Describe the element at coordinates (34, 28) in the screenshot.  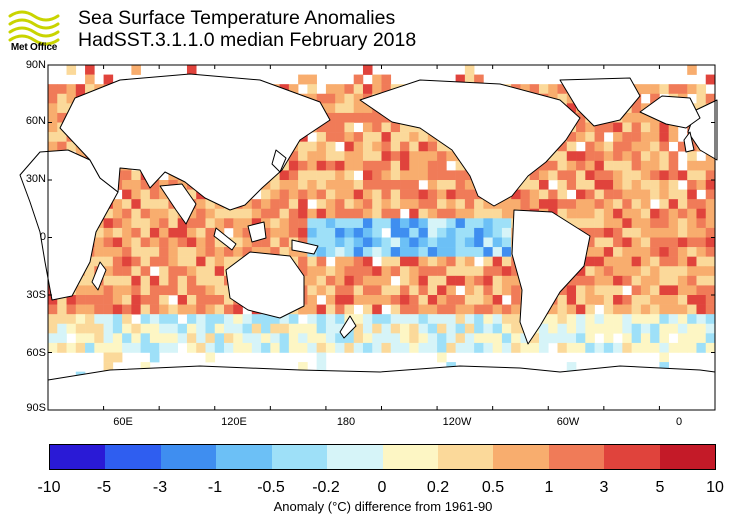
I see `met-office-logo` at that location.